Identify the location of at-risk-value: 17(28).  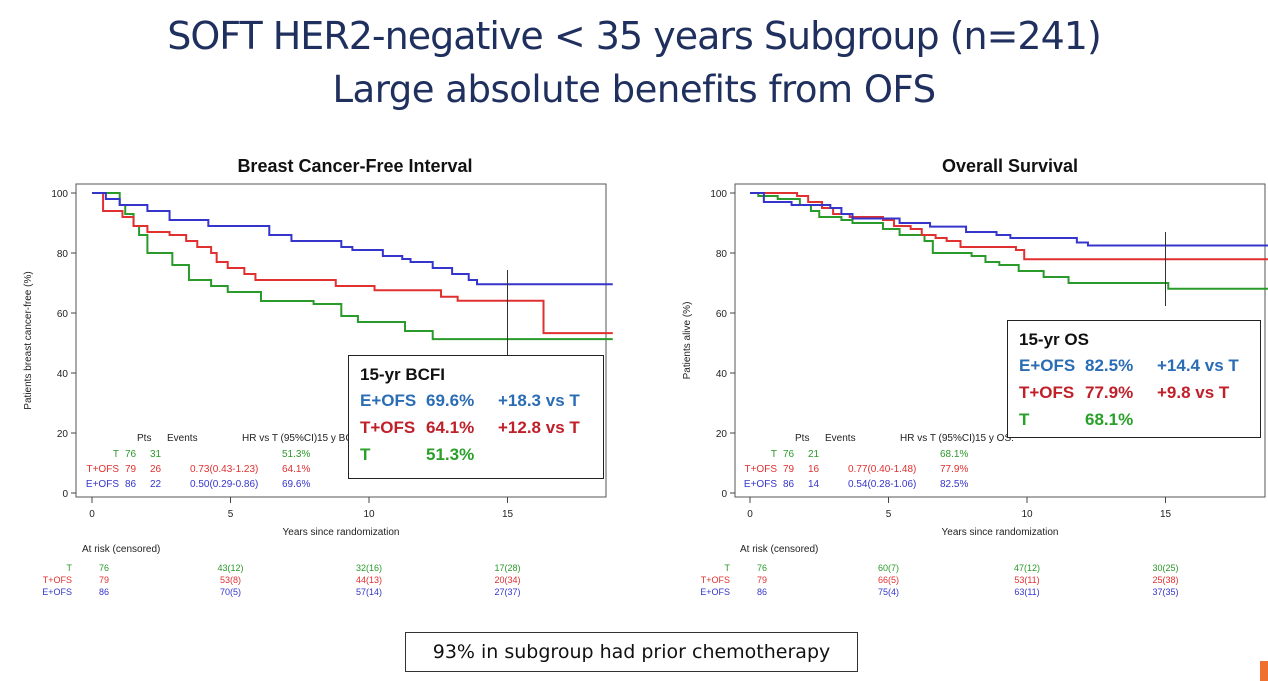
(507, 568).